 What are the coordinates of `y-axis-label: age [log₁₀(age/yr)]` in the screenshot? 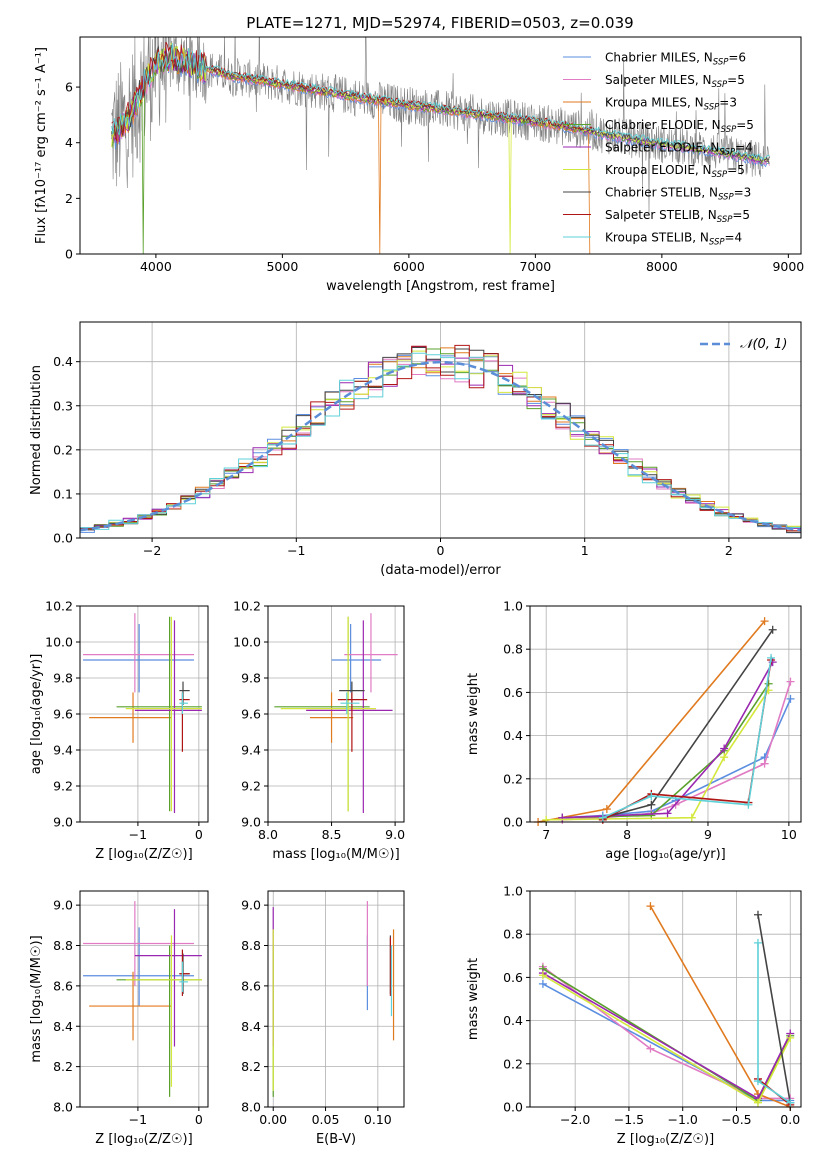 It's located at (36, 714).